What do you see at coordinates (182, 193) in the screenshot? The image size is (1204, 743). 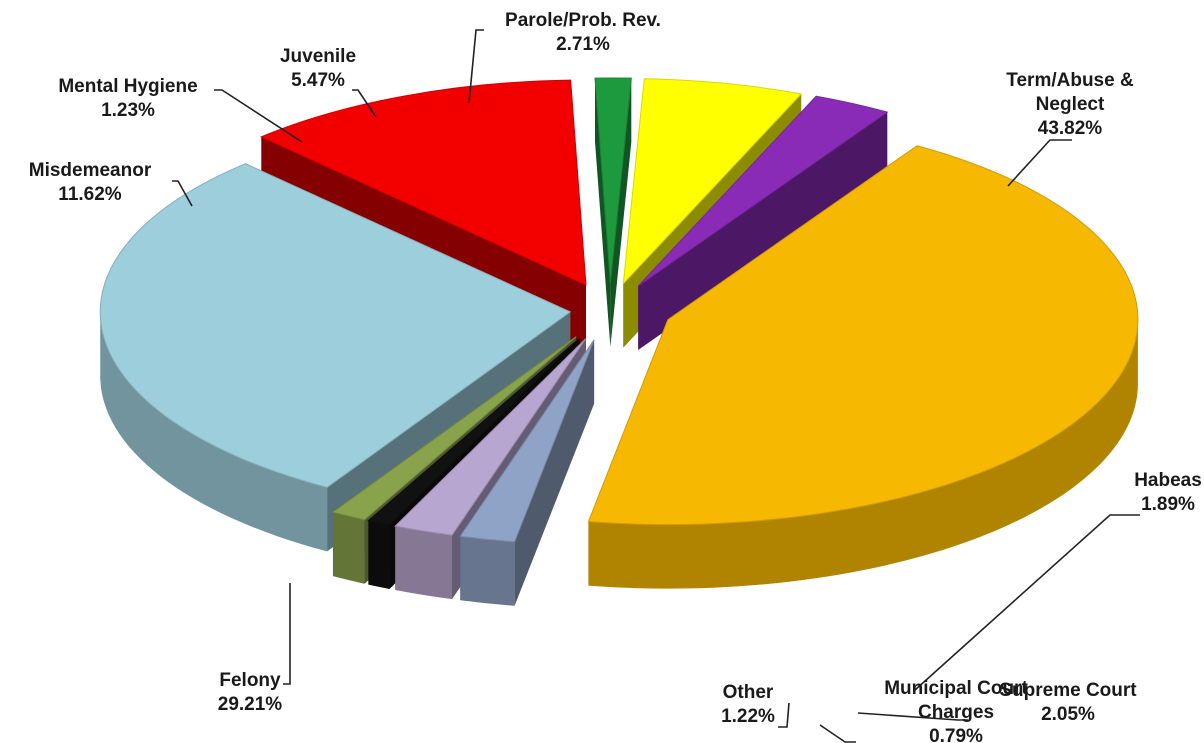 I see `leader-line-misdemeanor` at bounding box center [182, 193].